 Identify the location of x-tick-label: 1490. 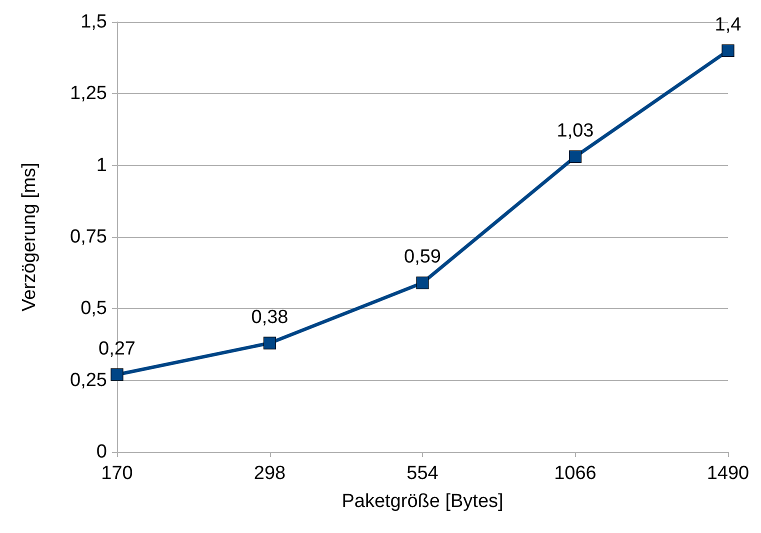
(728, 473).